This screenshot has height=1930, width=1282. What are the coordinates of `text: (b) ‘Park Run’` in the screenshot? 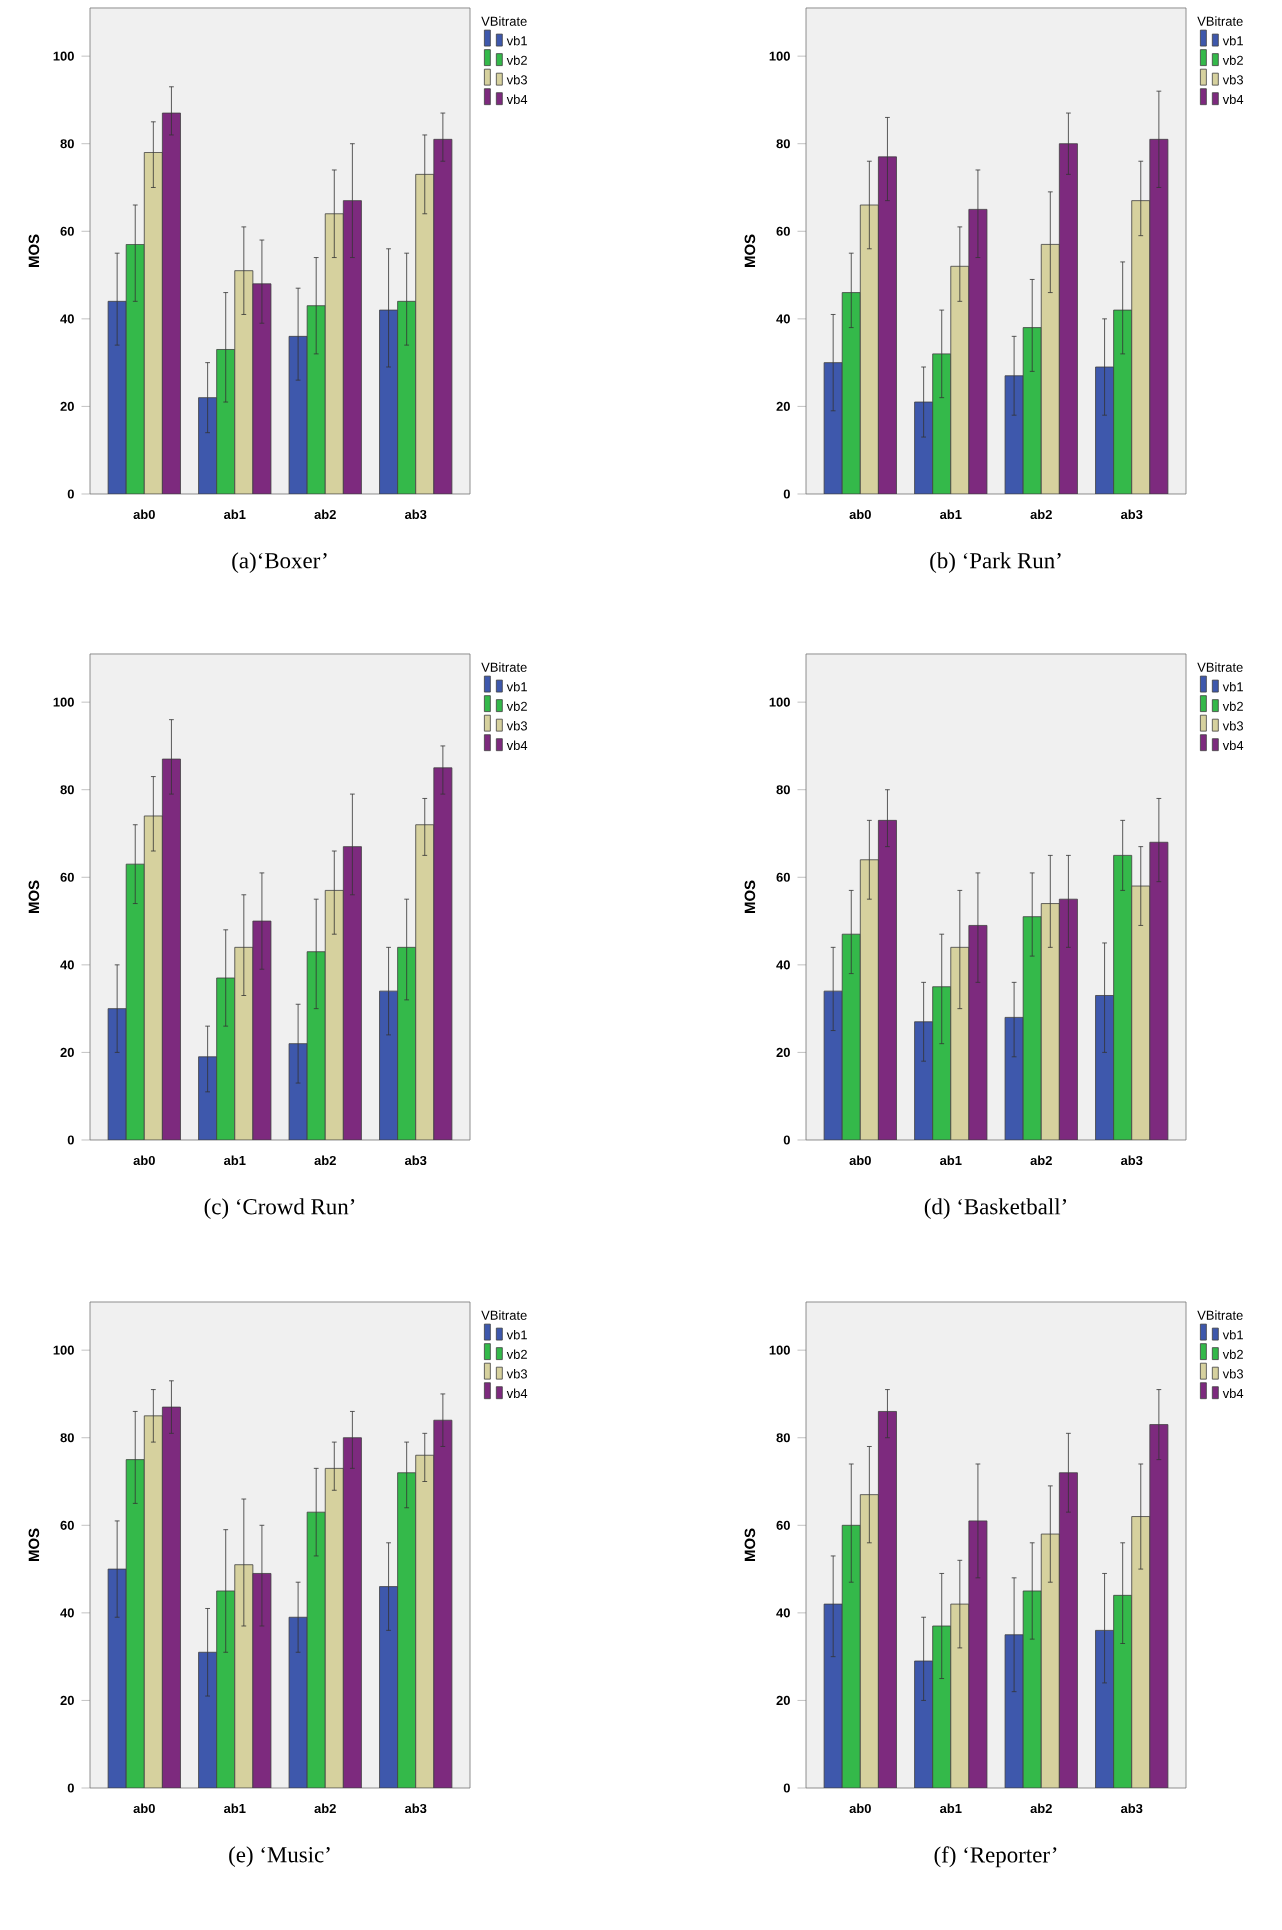 It's located at (995, 563).